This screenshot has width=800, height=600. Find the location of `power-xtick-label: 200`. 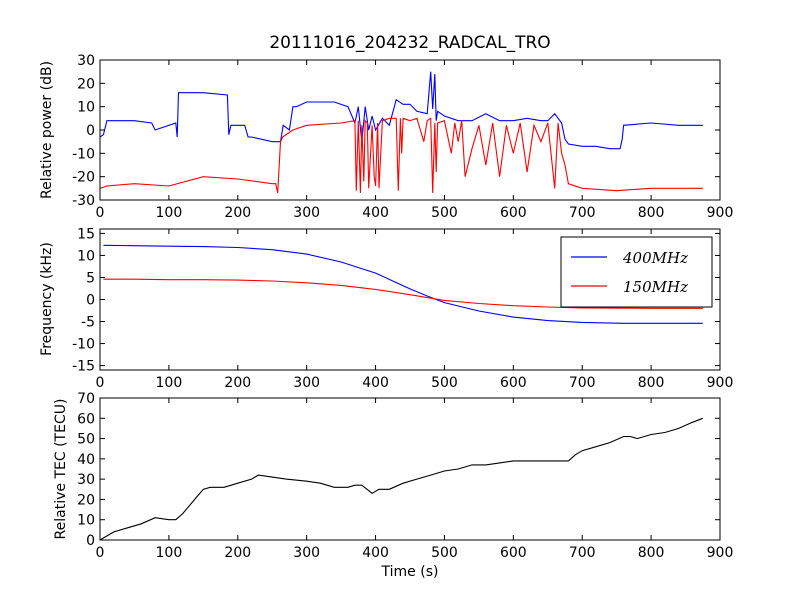

power-xtick-label: 200 is located at coordinates (237, 213).